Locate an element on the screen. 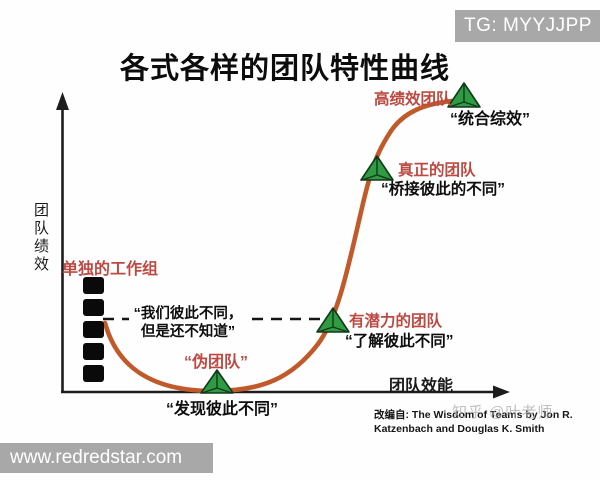 The width and height of the screenshot is (600, 480). quote-unaware-line1: “我们彼此不同， is located at coordinates (188, 314).